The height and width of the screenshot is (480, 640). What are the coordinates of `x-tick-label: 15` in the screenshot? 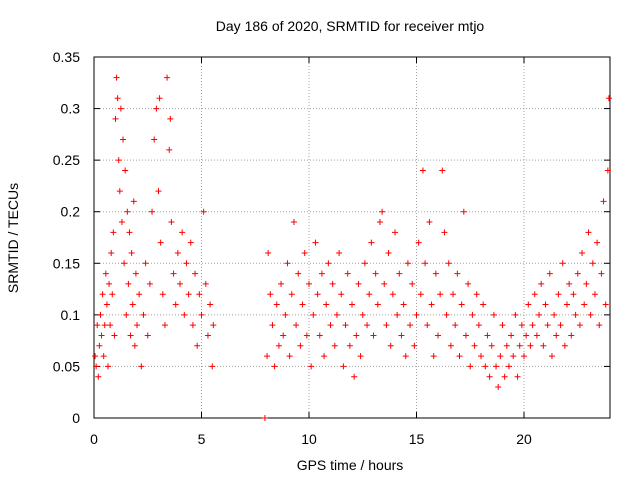 It's located at (417, 439).